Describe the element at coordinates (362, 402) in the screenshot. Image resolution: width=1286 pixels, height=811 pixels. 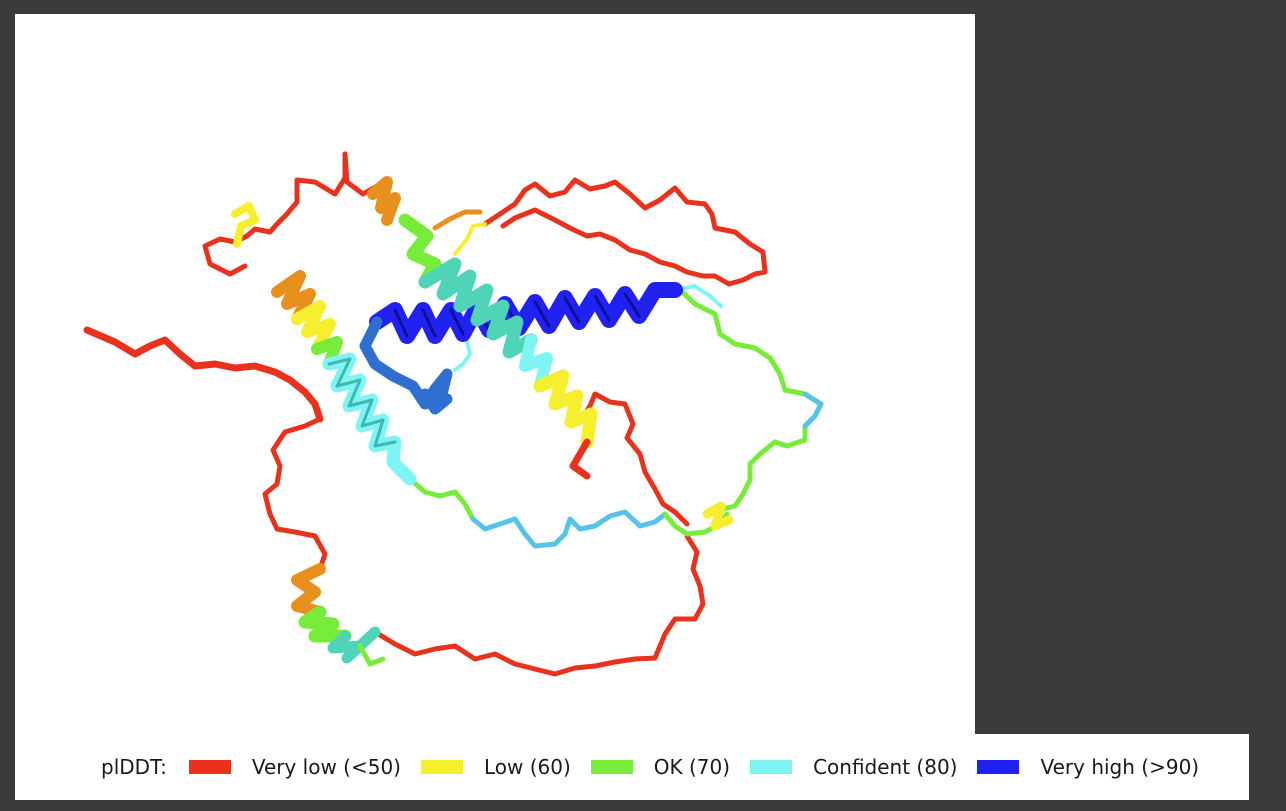
I see `left-helix-cyan-edge` at that location.